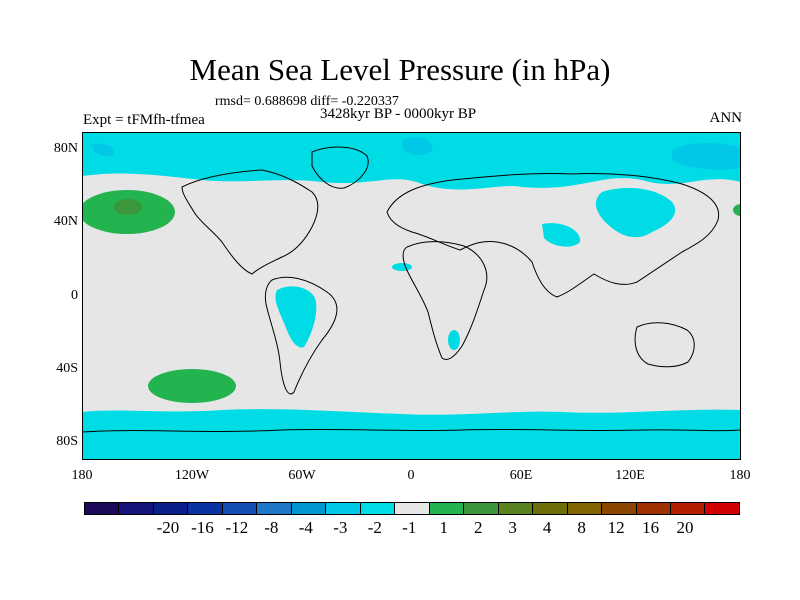 This screenshot has height=600, width=800. Describe the element at coordinates (67, 368) in the screenshot. I see `lat-label-40s: 40S` at that location.